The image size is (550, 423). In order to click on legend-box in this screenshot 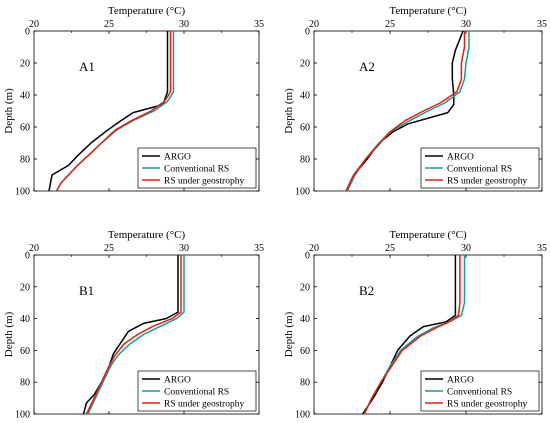, I will do `click(197, 168)`.